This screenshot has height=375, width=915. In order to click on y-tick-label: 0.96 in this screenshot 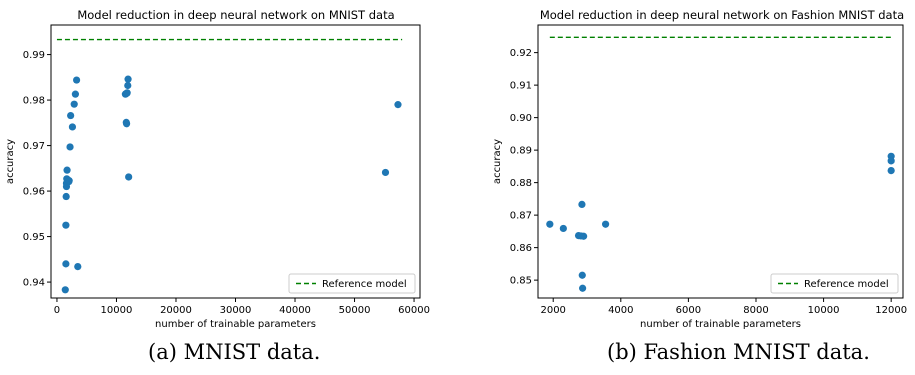, I will do `click(34, 192)`.